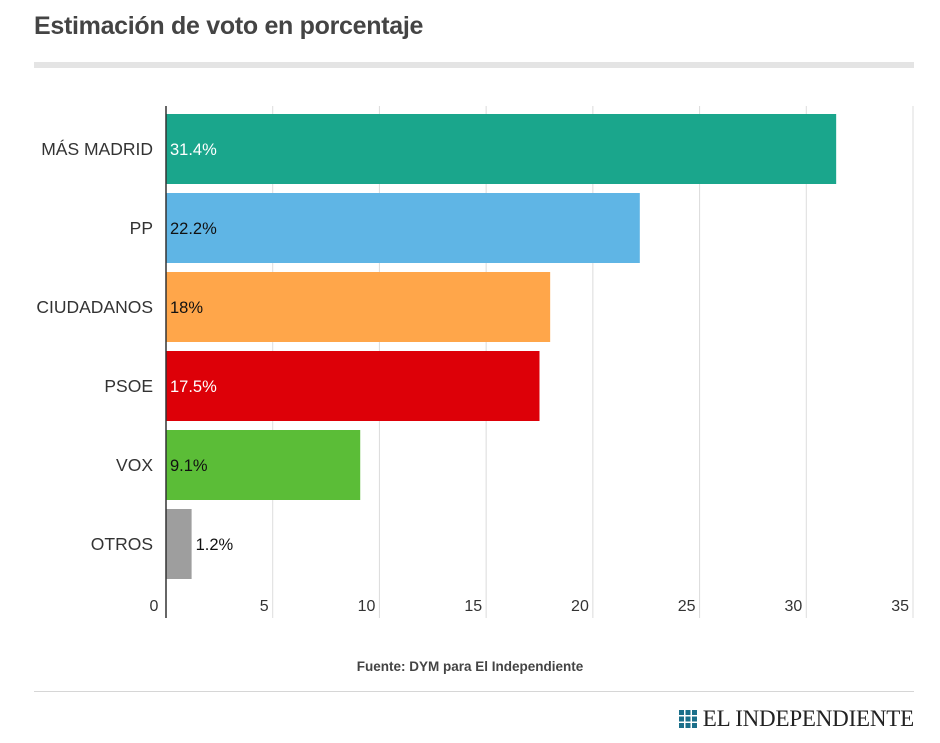 Image resolution: width=940 pixels, height=743 pixels. Describe the element at coordinates (128, 386) in the screenshot. I see `category-label: PSOE` at that location.